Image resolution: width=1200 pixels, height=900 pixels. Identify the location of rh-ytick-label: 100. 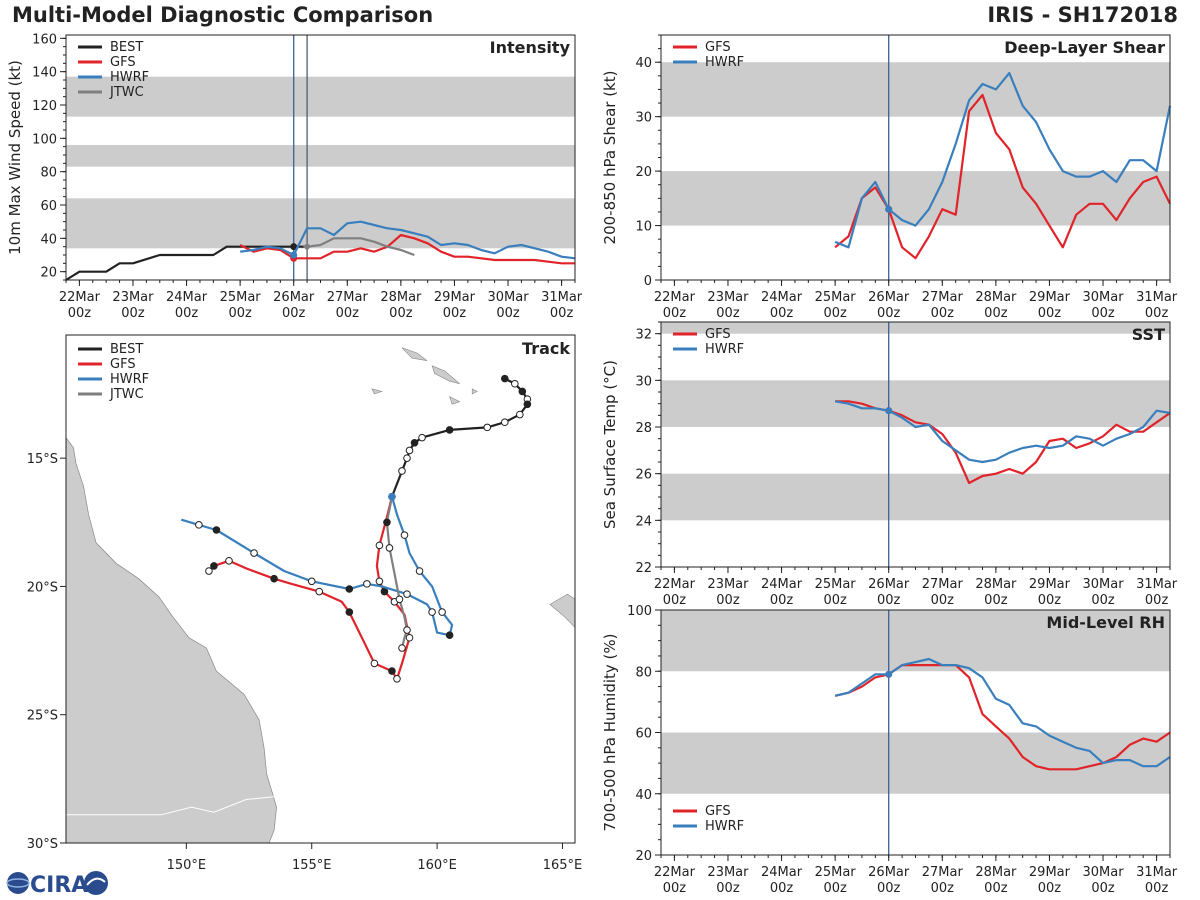
(639, 611).